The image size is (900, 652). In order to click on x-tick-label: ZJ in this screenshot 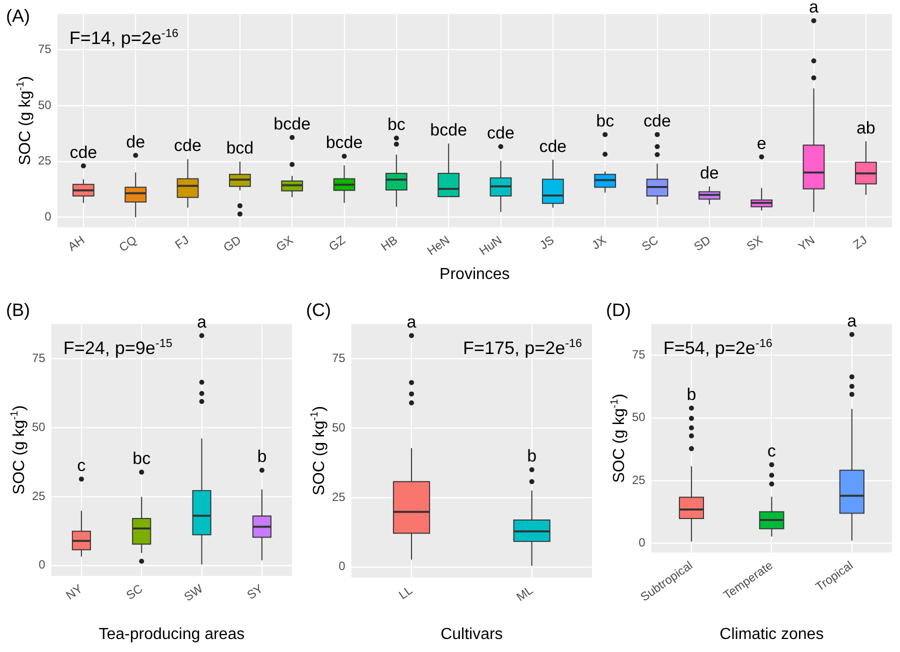, I will do `click(860, 242)`.